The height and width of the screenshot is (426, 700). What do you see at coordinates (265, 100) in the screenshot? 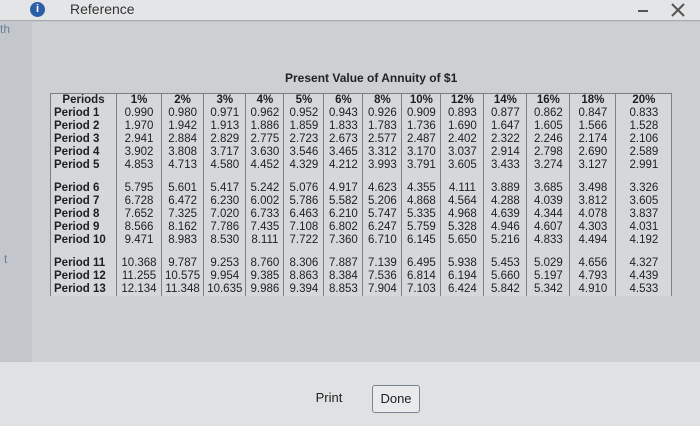
I see `column-header: 4%` at bounding box center [265, 100].